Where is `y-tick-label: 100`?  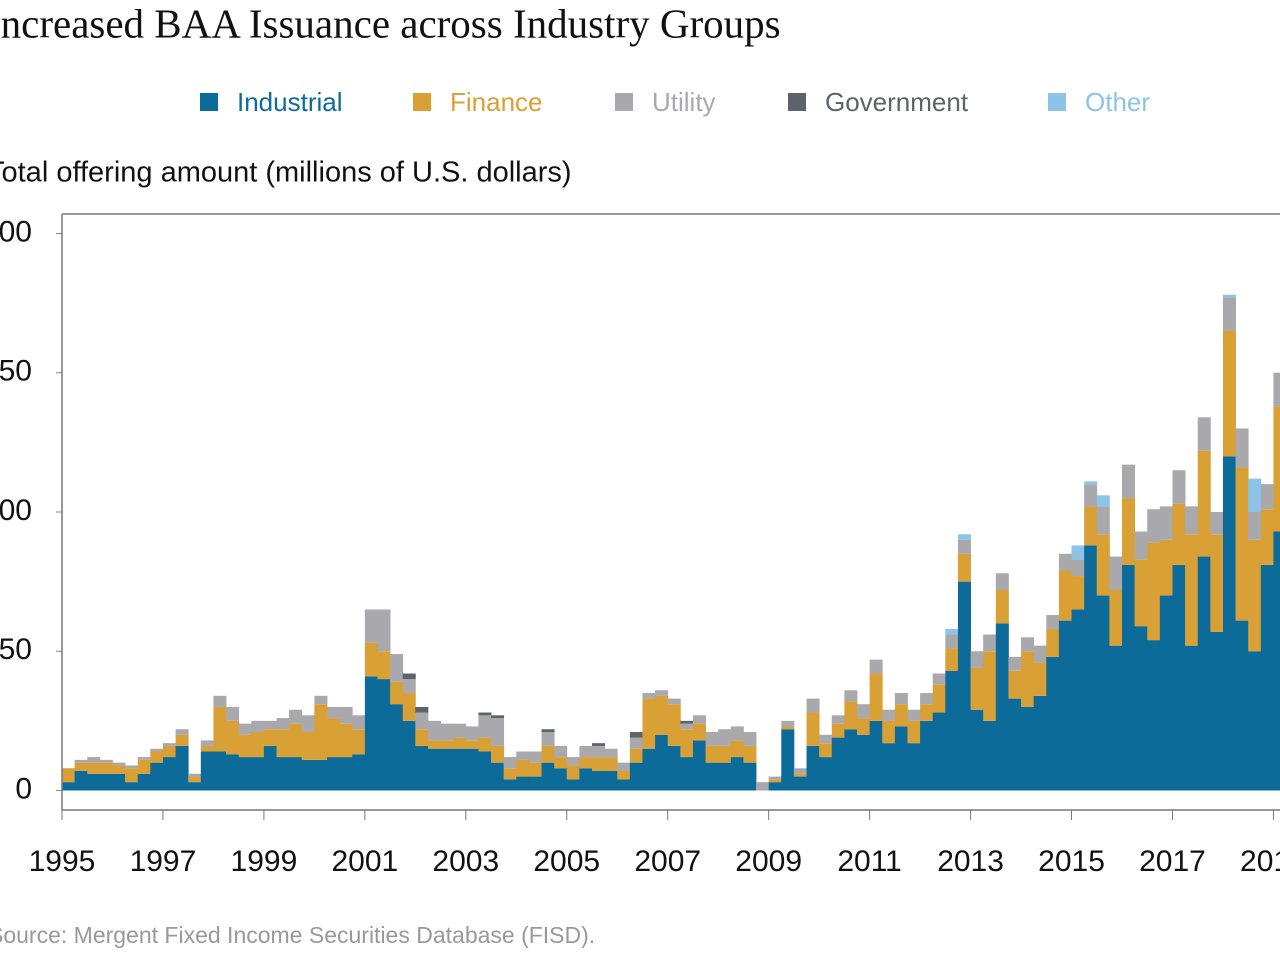 y-tick-label: 100 is located at coordinates (16, 510).